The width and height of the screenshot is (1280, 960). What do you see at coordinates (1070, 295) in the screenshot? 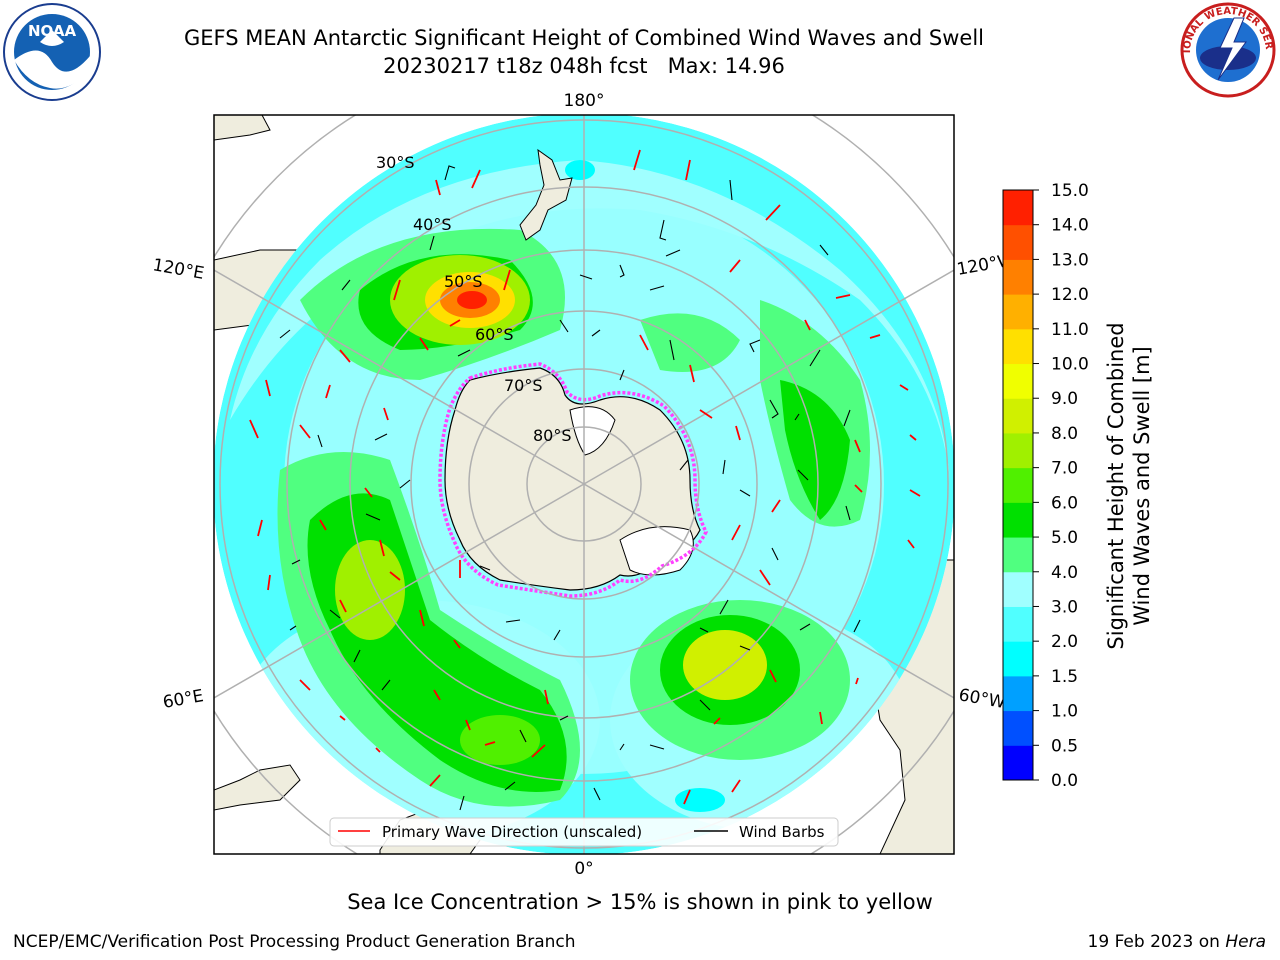
I see `colorbar-tick-label: 12.0` at bounding box center [1070, 295].